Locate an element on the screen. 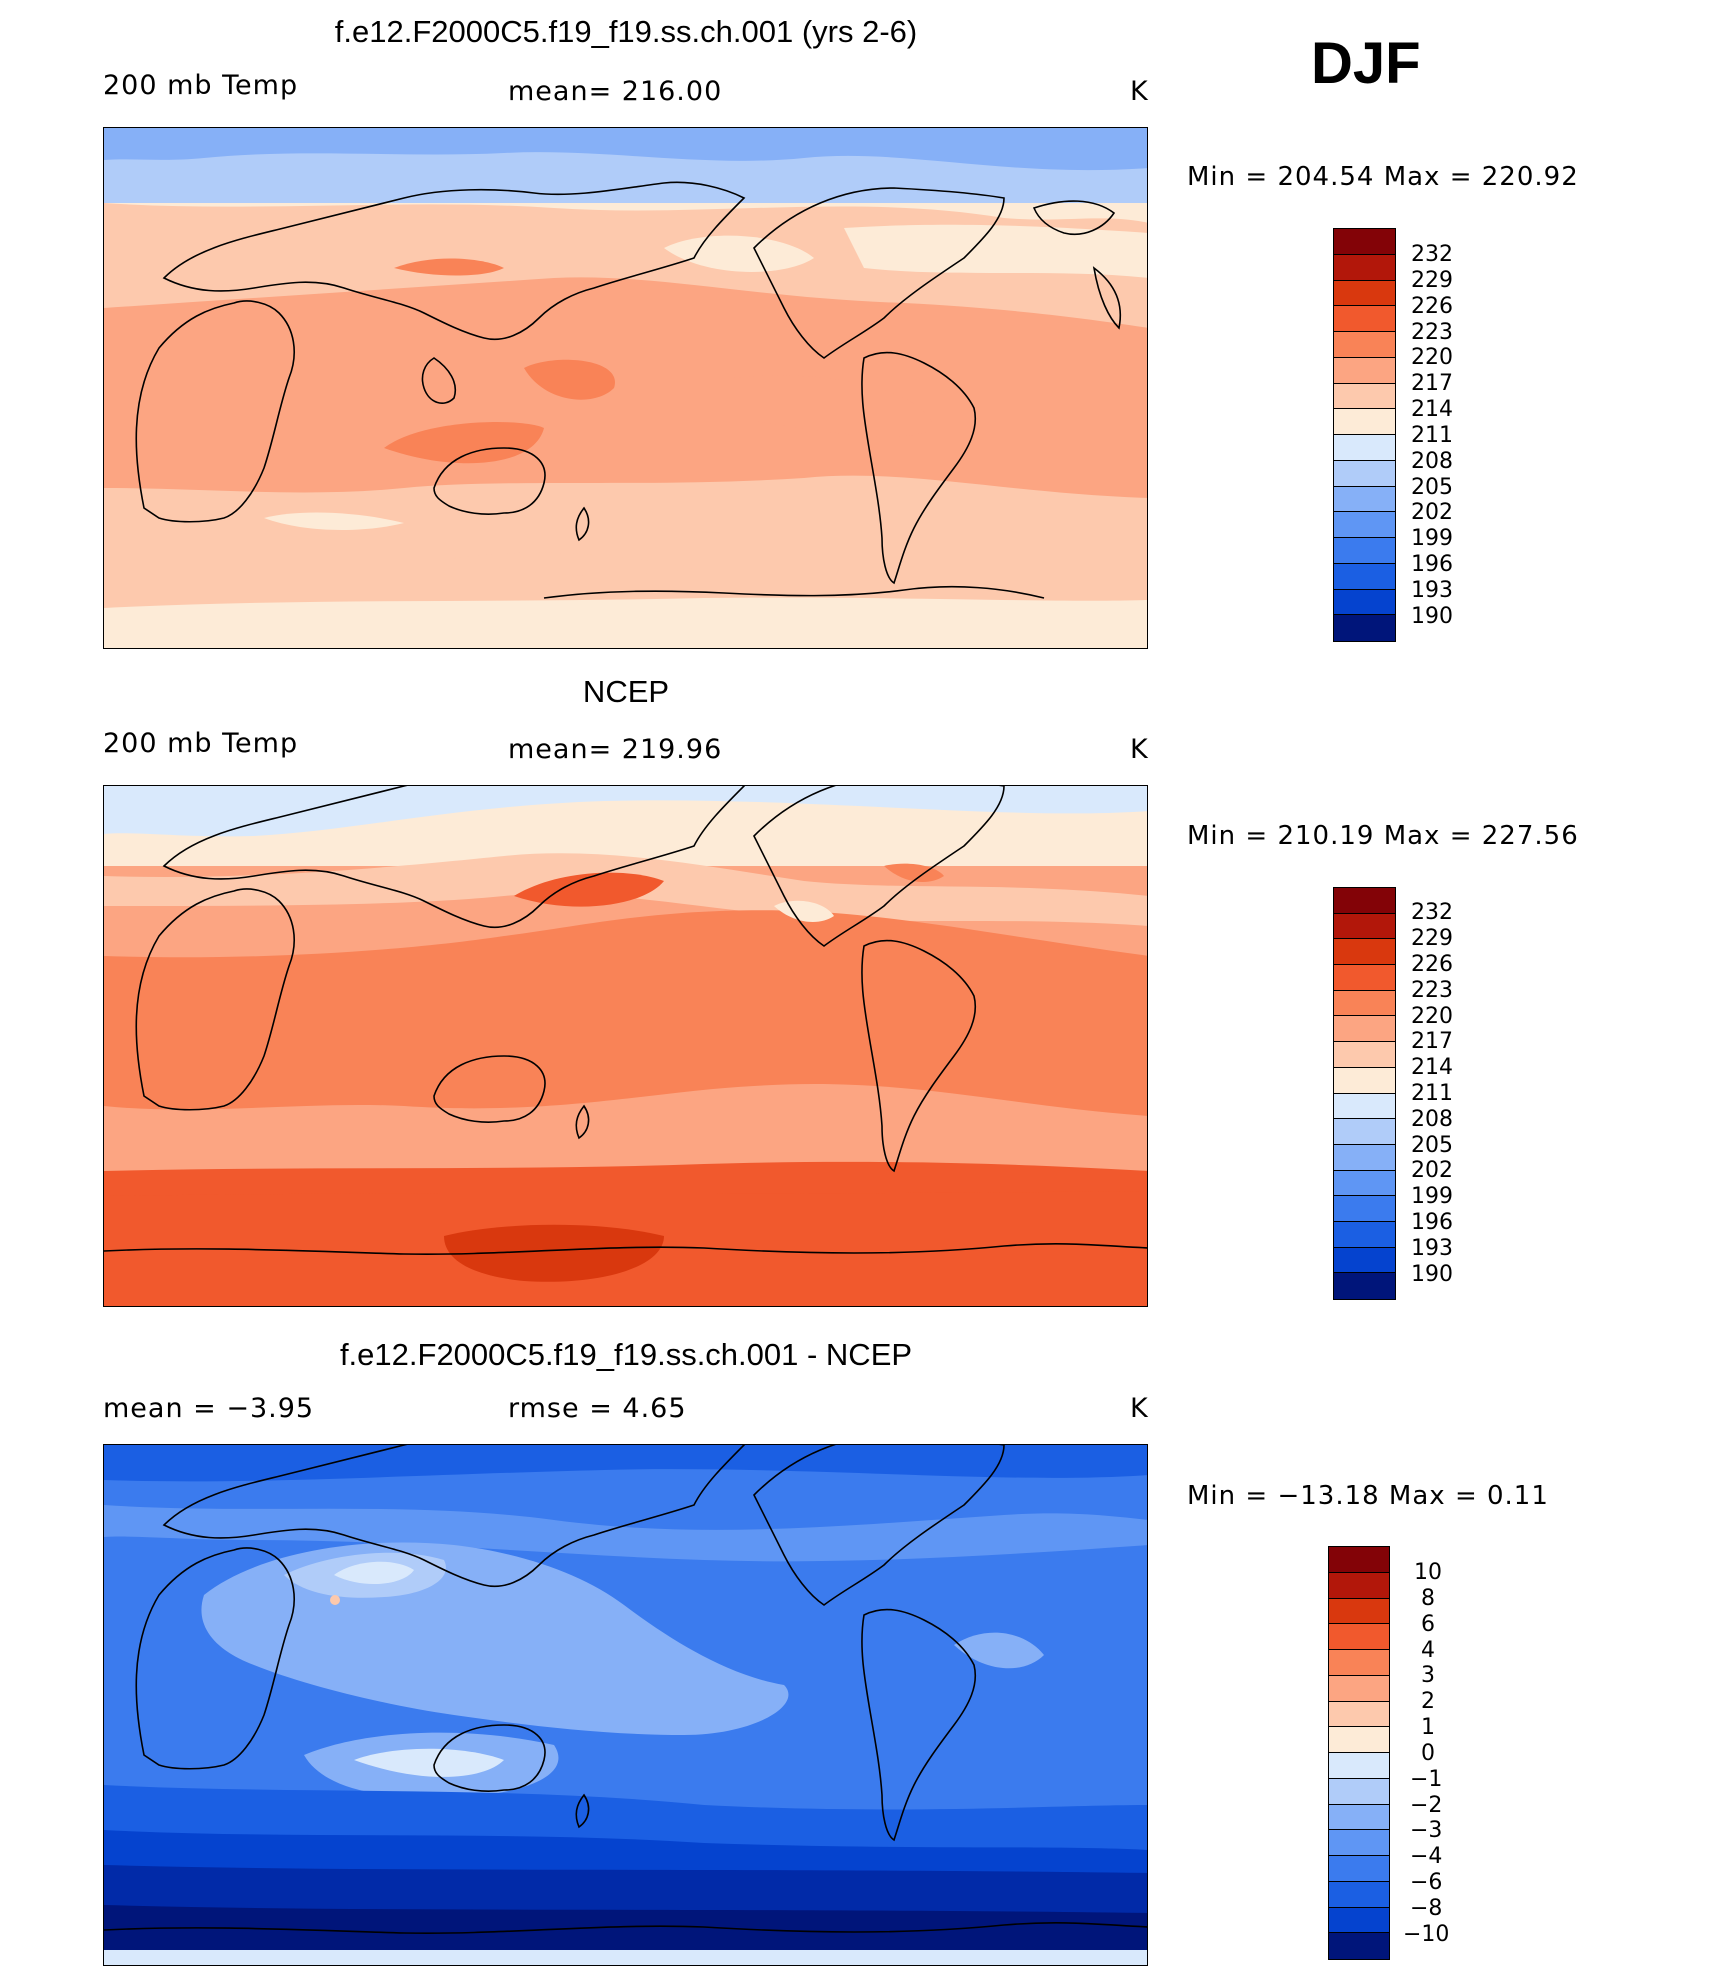 The height and width of the screenshot is (1981, 1710). panel3-minmax: Min = −13.18 Max = 0.11 is located at coordinates (1368, 1496).